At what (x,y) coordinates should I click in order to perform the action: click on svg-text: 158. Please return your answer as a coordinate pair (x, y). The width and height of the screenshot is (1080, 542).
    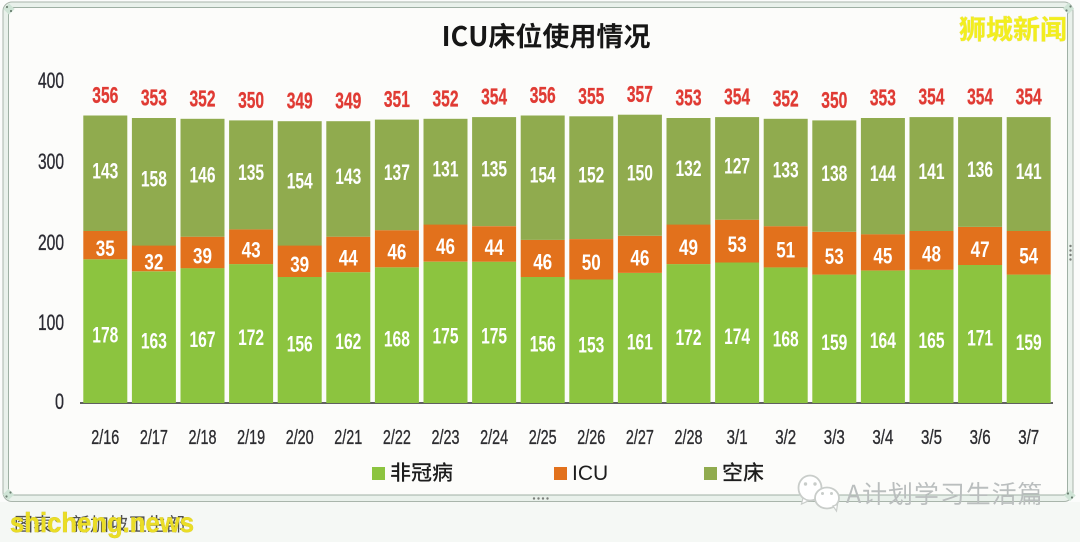
    Looking at the image, I should click on (154, 179).